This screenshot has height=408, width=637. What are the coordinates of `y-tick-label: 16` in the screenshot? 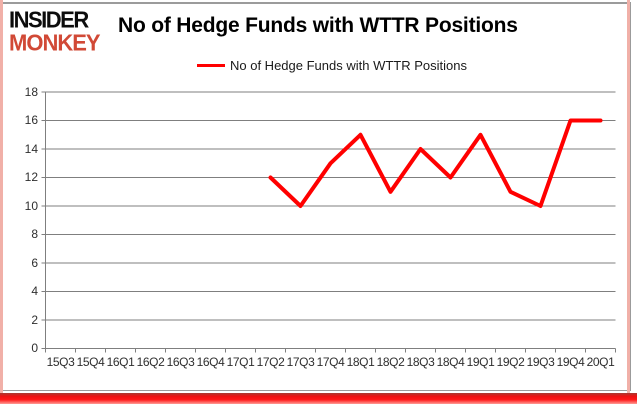 It's located at (31, 120).